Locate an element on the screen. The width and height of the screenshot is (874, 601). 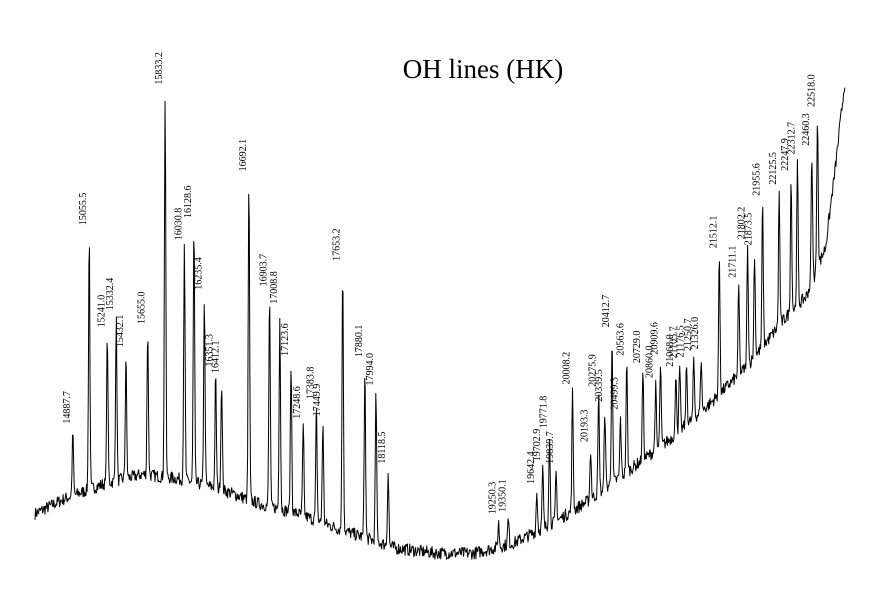
line-label: 21176.5 is located at coordinates (681, 341).